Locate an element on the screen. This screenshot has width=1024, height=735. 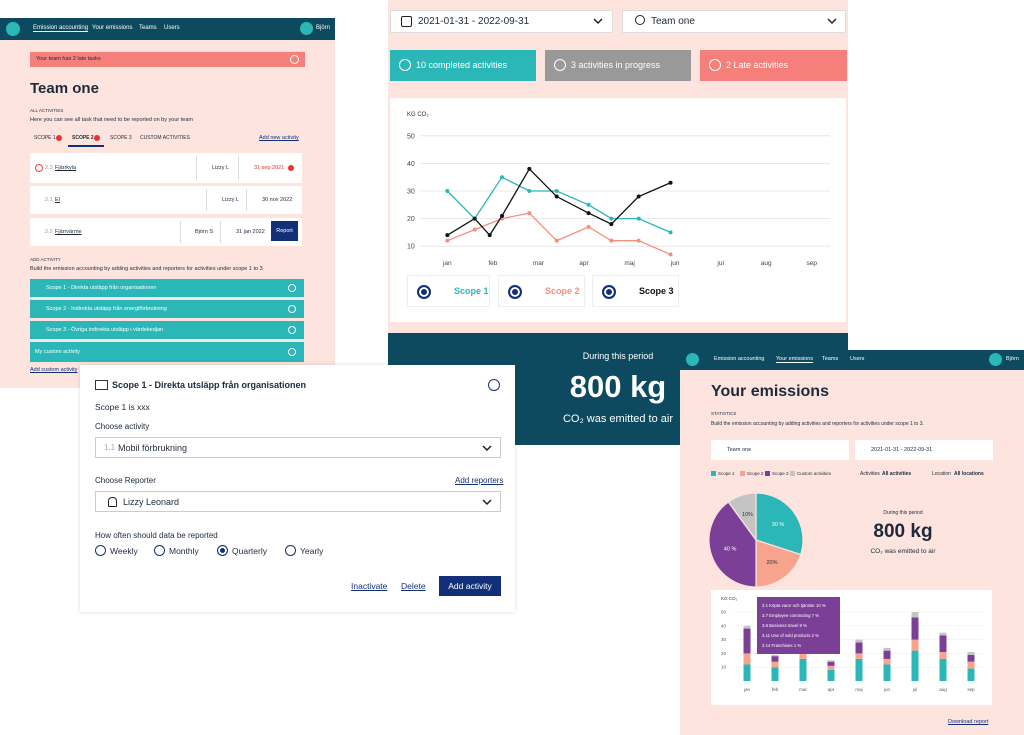
legend-button: Scope 3 is located at coordinates (635, 291).